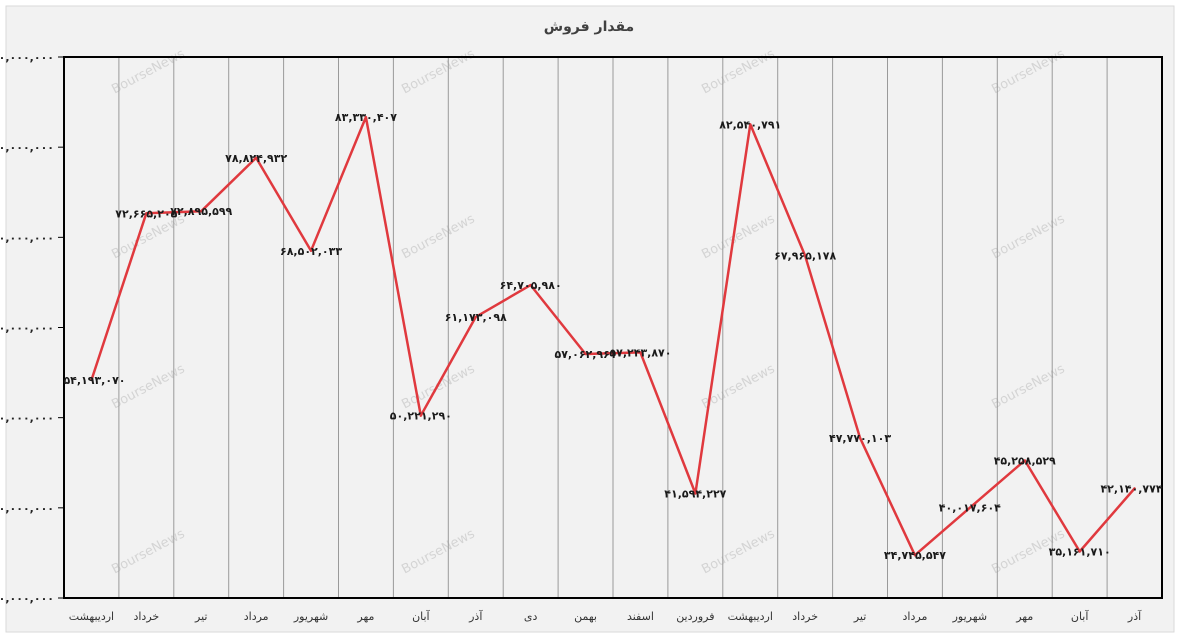 This screenshot has width=1178, height=640. What do you see at coordinates (27, 598) in the screenshot?
I see `y-tick-label: ۳۰,۰۰۰,۰۰۰` at bounding box center [27, 598].